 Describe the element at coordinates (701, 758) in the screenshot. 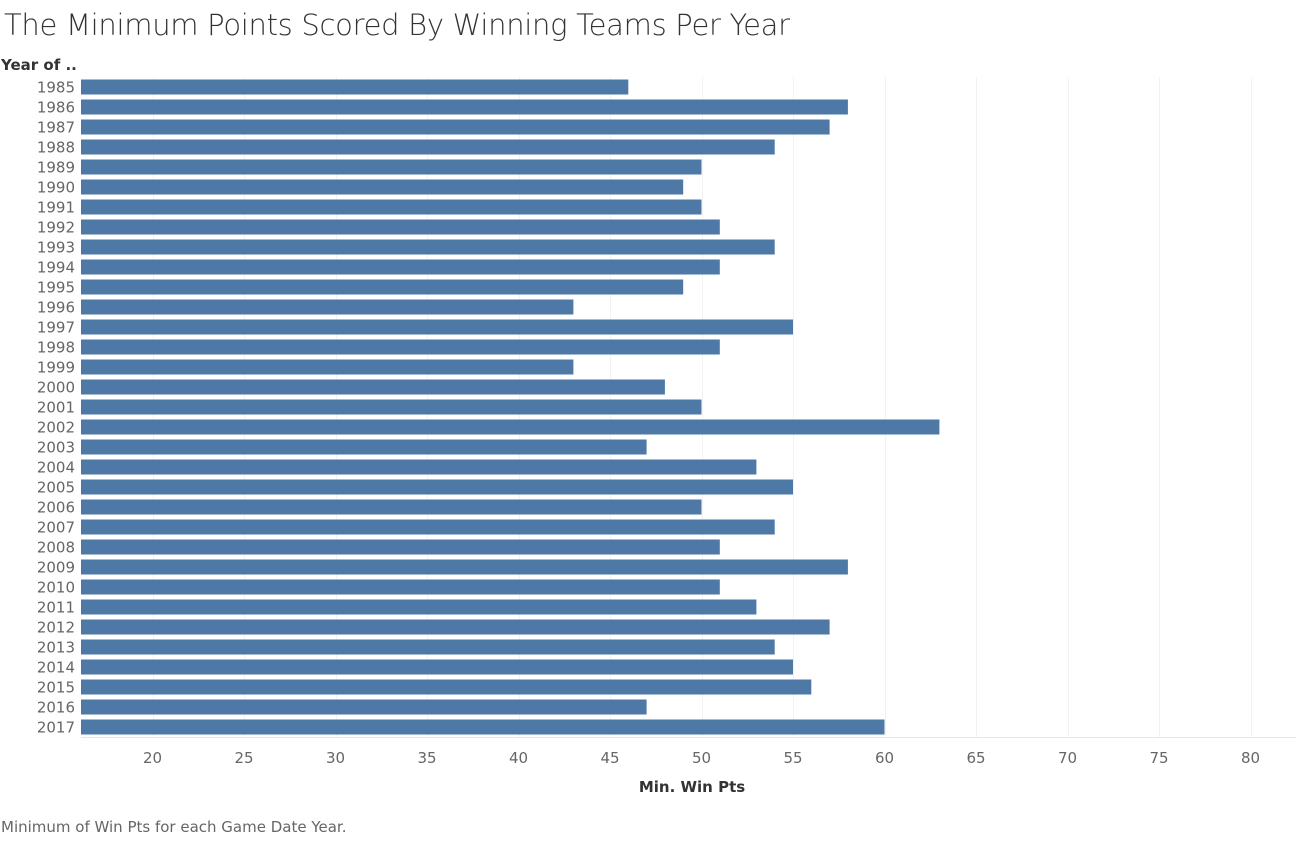

I see `x-tick-label: 50` at that location.